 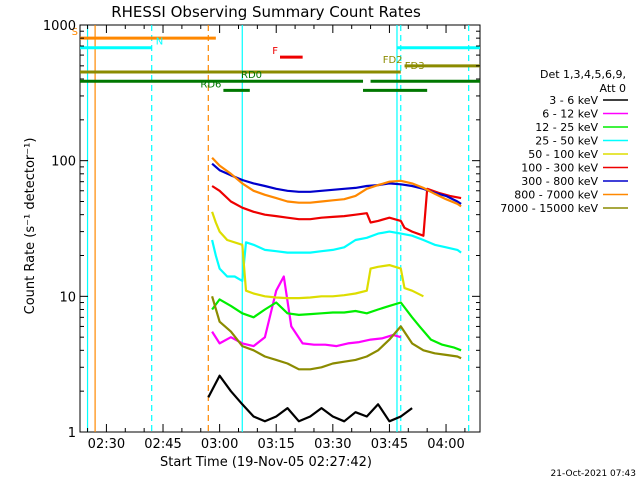 What do you see at coordinates (251, 75) in the screenshot?
I see `flag-label: RD0` at bounding box center [251, 75].